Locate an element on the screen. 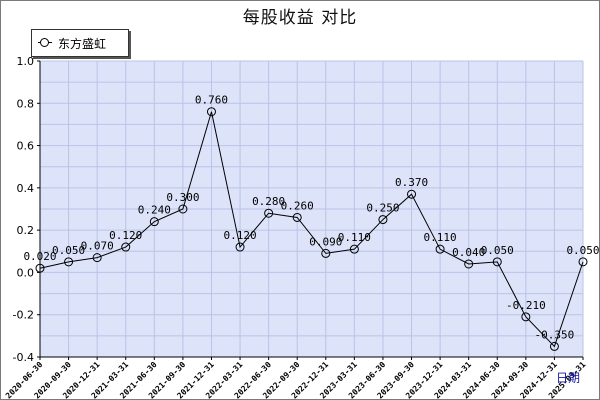 This screenshot has width=600, height=400. data-label: 0.240 is located at coordinates (154, 210).